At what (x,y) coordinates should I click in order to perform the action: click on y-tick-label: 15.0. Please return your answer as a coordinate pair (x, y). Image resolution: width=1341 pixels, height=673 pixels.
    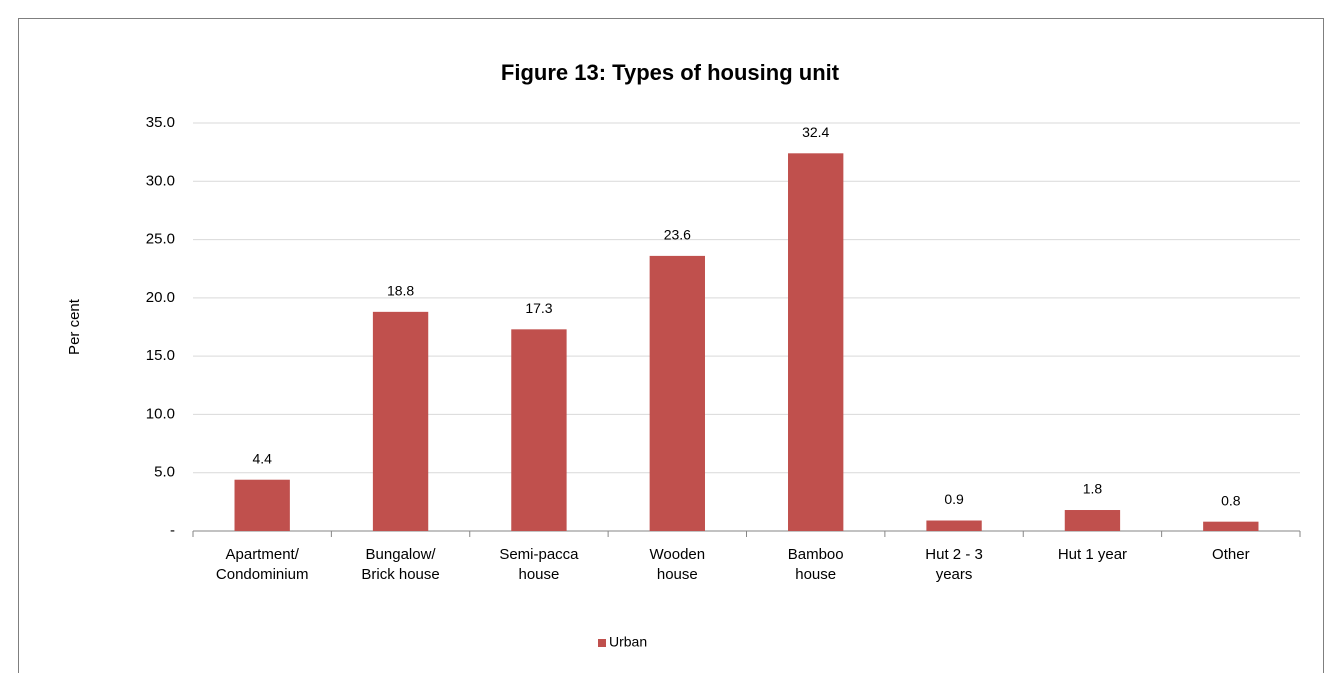
    Looking at the image, I should click on (160, 355).